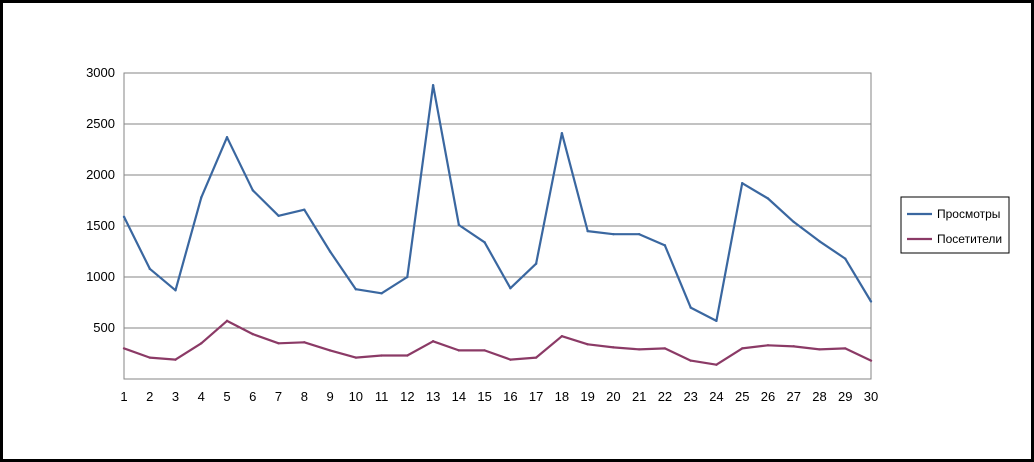 The height and width of the screenshot is (462, 1034). I want to click on x-tick-label: 18, so click(562, 396).